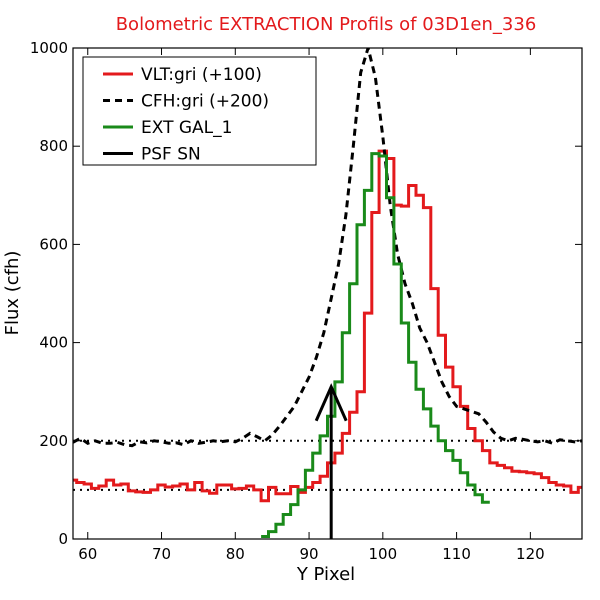 This screenshot has height=600, width=600. I want to click on x-axis-label: Y Pixel, so click(325, 574).